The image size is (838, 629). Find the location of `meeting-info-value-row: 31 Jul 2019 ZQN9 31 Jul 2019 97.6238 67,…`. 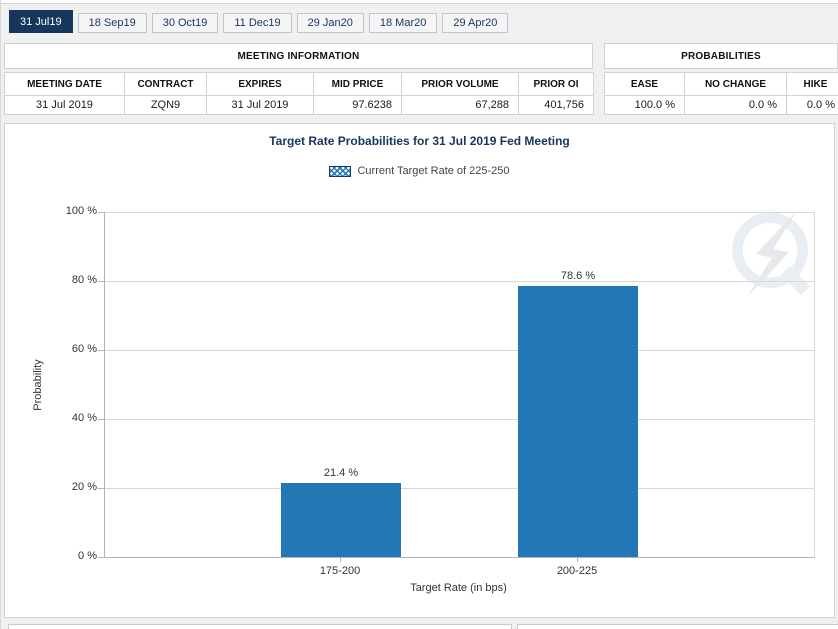

meeting-info-value-row: 31 Jul 2019 ZQN9 31 Jul 2019 97.6238 67,… is located at coordinates (299, 105).